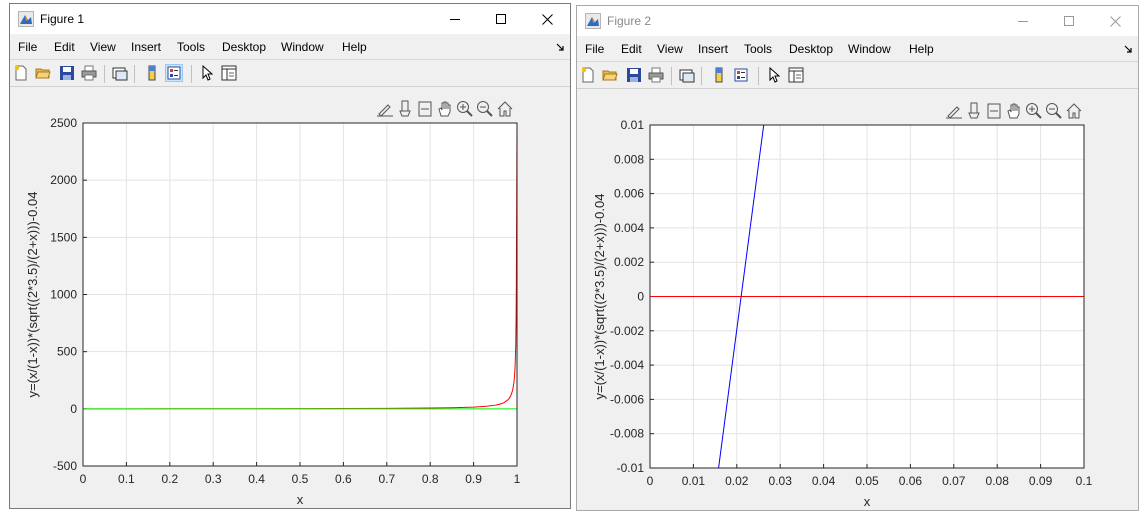  What do you see at coordinates (256, 479) in the screenshot?
I see `x-tick-label: 0.4` at bounding box center [256, 479].